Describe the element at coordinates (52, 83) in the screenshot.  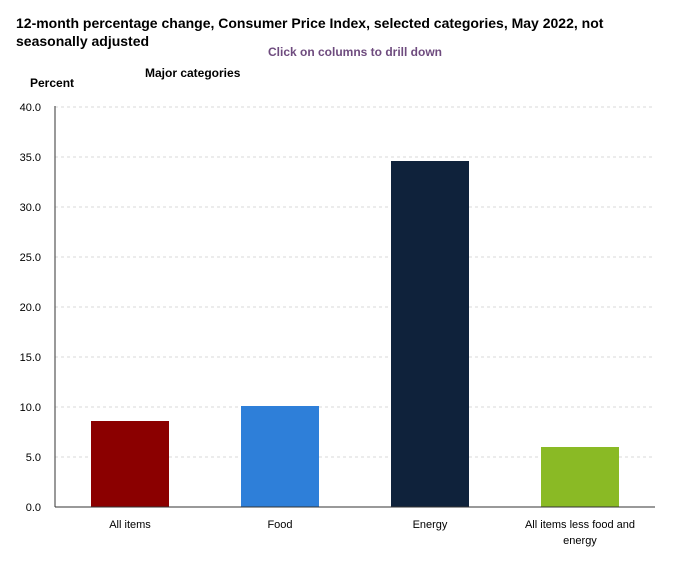
I see `y-axis-label: Percent` at that location.